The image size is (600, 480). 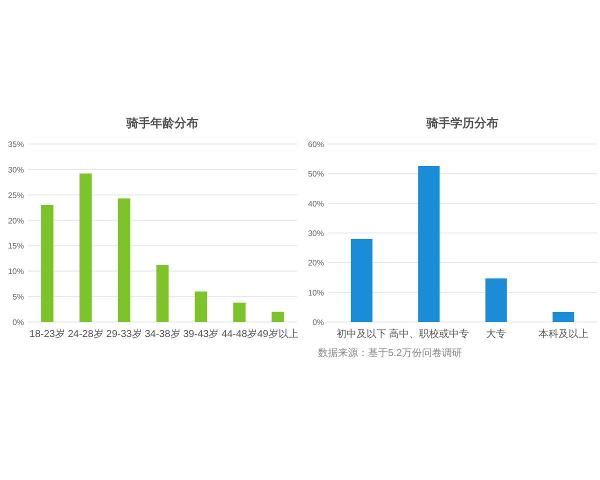 I want to click on chart-title: 骑手学历分布, so click(x=462, y=123).